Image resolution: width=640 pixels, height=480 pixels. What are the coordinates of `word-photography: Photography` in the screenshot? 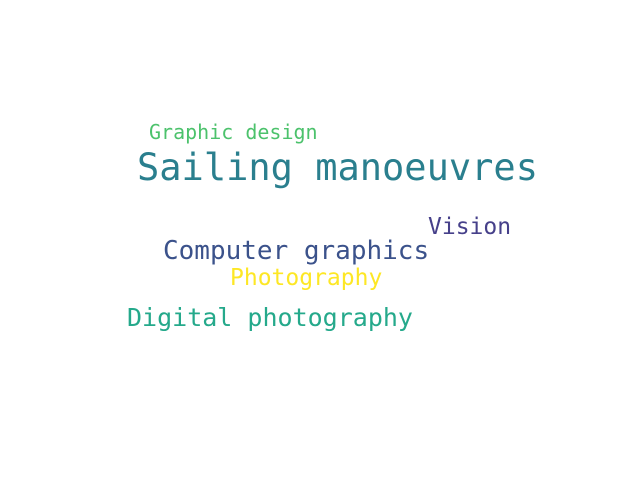 It's located at (306, 278).